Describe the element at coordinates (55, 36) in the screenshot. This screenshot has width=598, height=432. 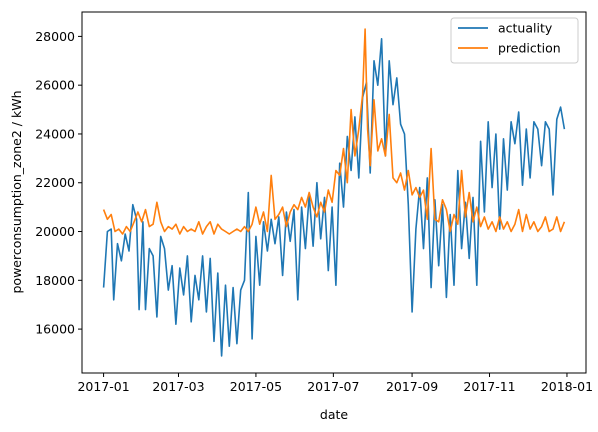
I see `y-tick-label: 28000` at that location.